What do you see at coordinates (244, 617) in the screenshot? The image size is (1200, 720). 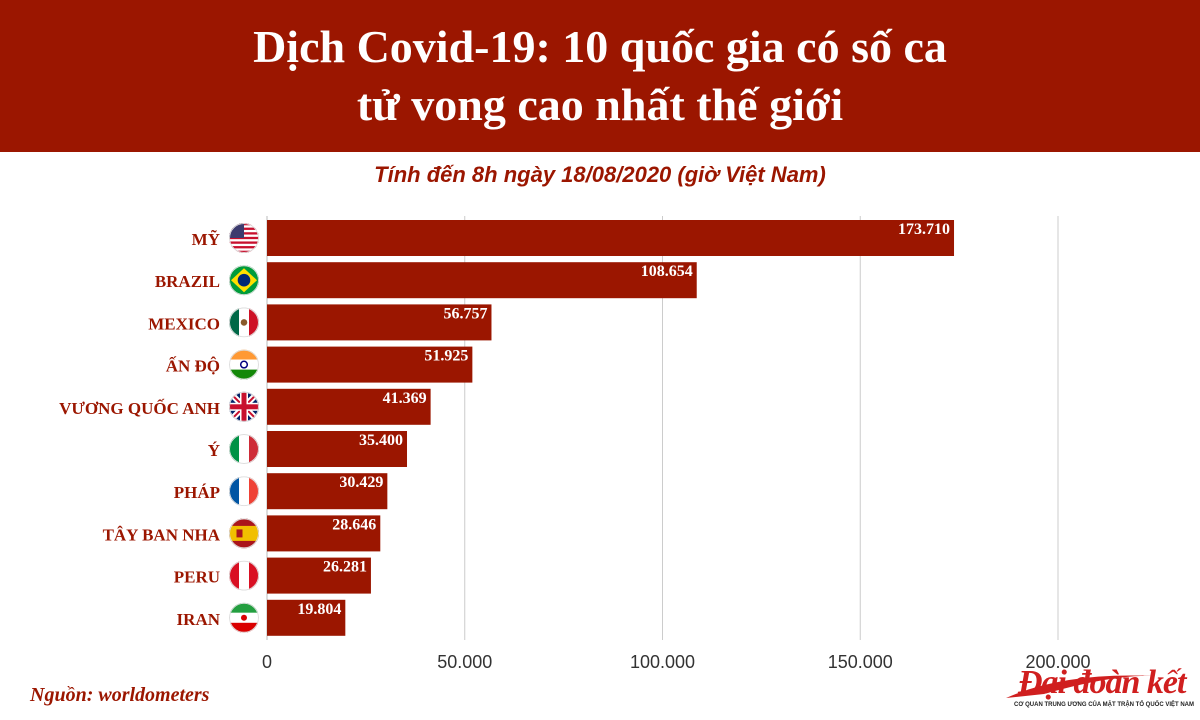 I see `iran-flag-icon` at bounding box center [244, 617].